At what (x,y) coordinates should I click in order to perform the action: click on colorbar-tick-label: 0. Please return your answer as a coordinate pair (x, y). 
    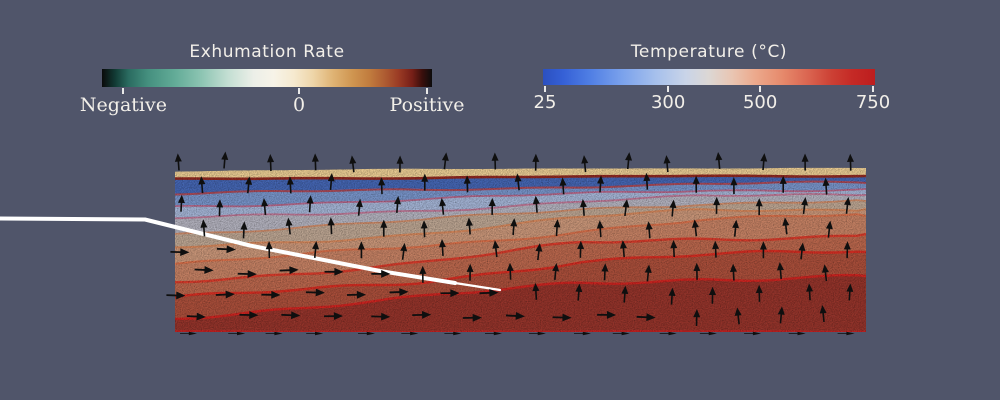
    Looking at the image, I should click on (299, 105).